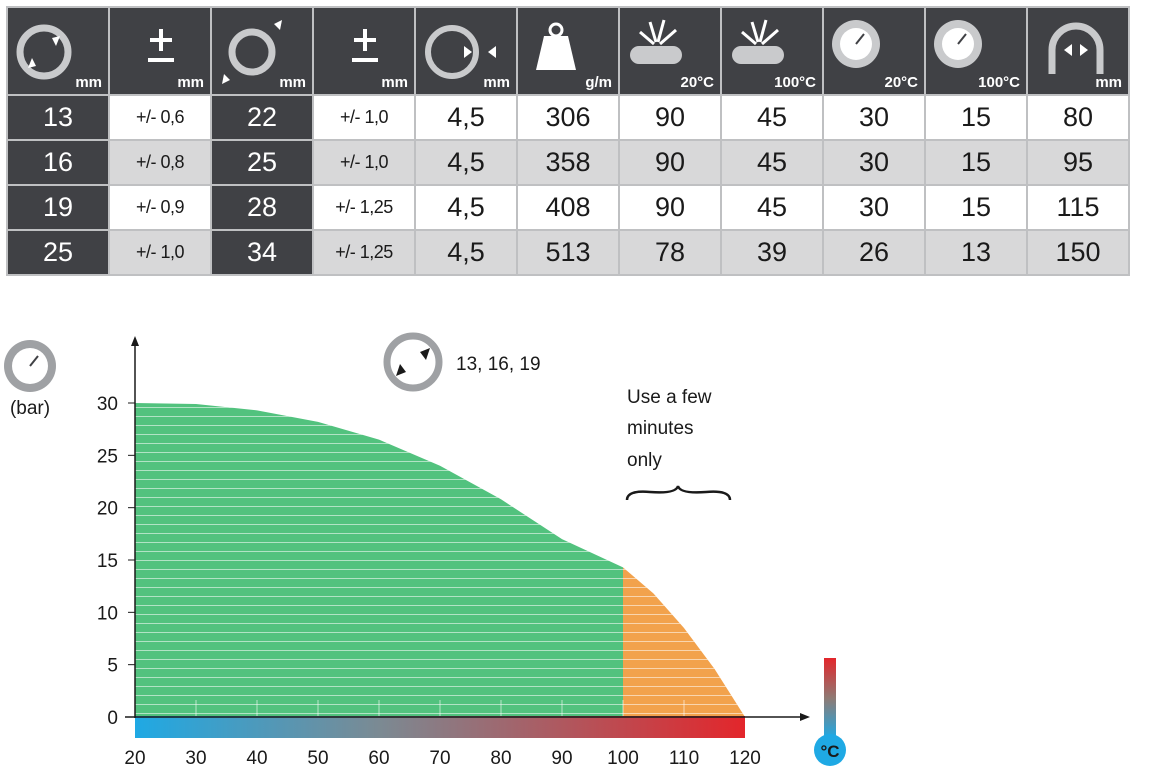 The height and width of the screenshot is (773, 1155). What do you see at coordinates (195, 758) in the screenshot?
I see `x-tick-label: 30` at bounding box center [195, 758].